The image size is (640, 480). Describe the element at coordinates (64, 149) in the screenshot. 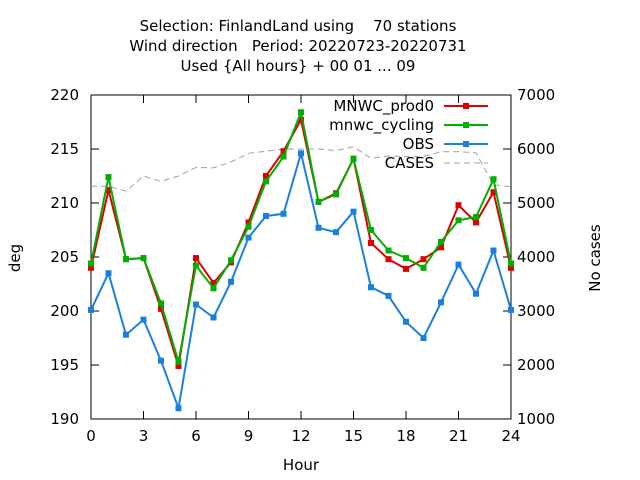

I see `y-tick-label: 215` at that location.